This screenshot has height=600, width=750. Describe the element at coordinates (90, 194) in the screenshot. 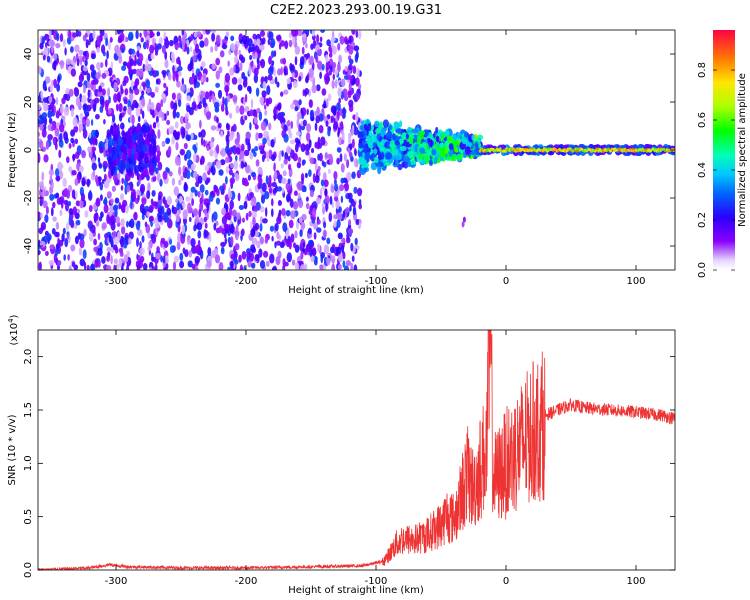

I see `heatmap-cell-1910` at that location.